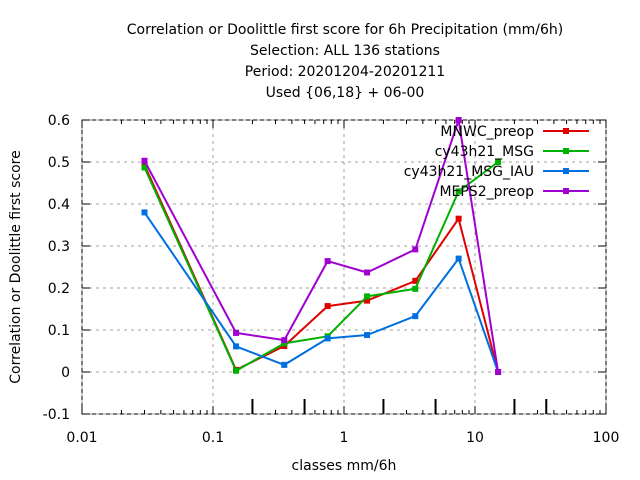 This screenshot has height=480, width=640. Describe the element at coordinates (344, 438) in the screenshot. I see `x-tick-label: 1` at that location.